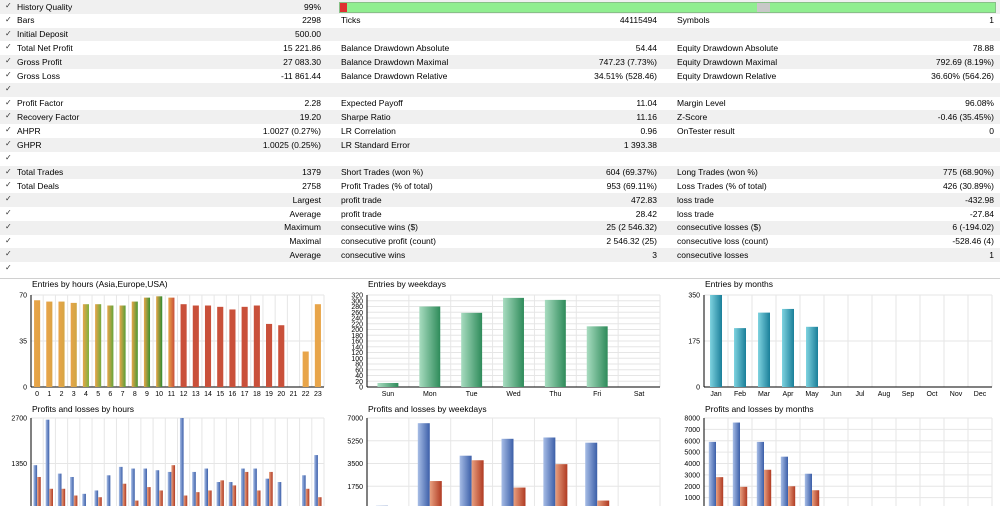  I want to click on report-row: ✓, so click(500, 159).